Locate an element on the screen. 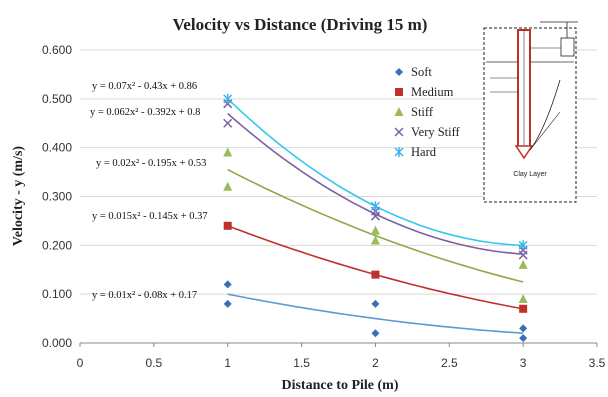 This screenshot has width=608, height=397. legend-marker-very-stiff is located at coordinates (399, 132).